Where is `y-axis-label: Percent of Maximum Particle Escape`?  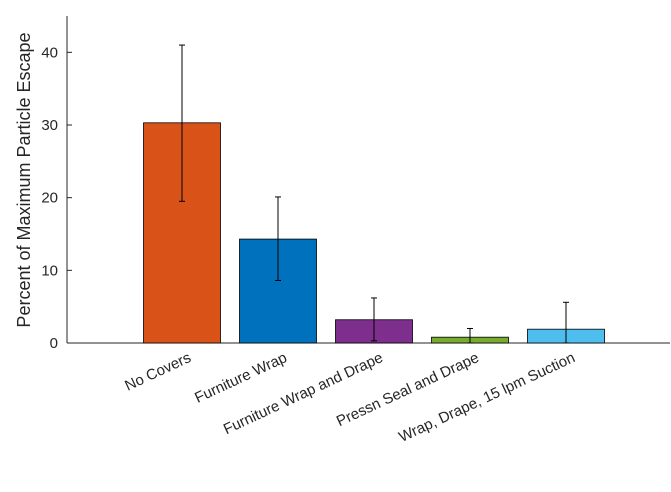
y-axis-label: Percent of Maximum Particle Escape is located at coordinates (24, 179).